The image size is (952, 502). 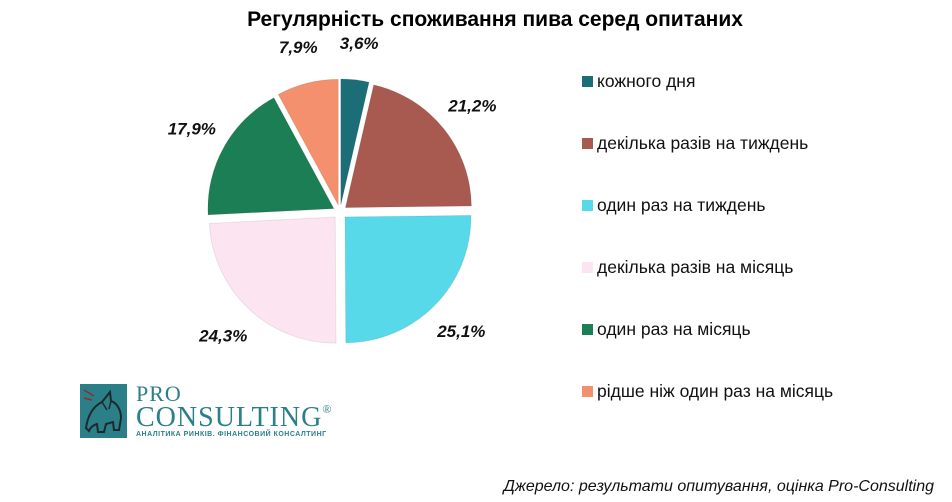 I want to click on legend-label: один раз на місяць, so click(x=674, y=328).